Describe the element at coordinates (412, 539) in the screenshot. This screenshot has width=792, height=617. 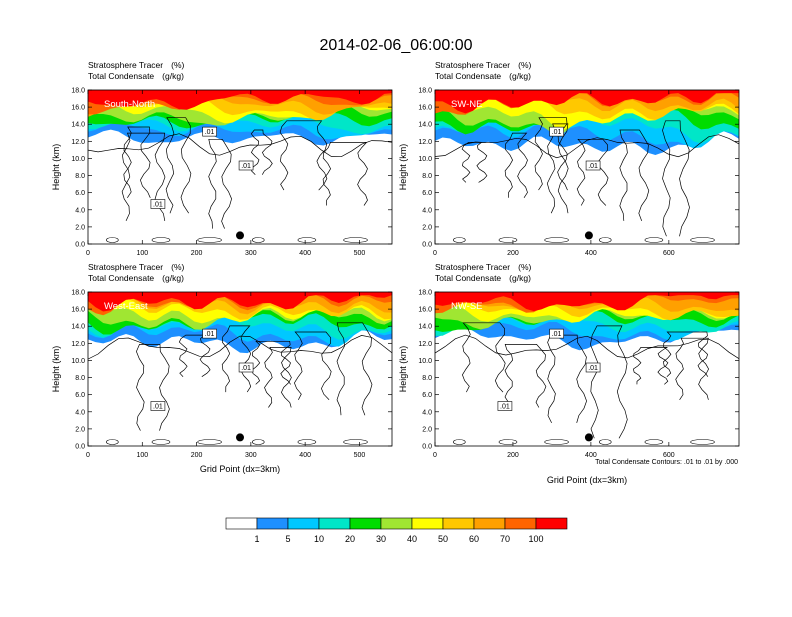
I see `colorbar-level-label: 40` at that location.